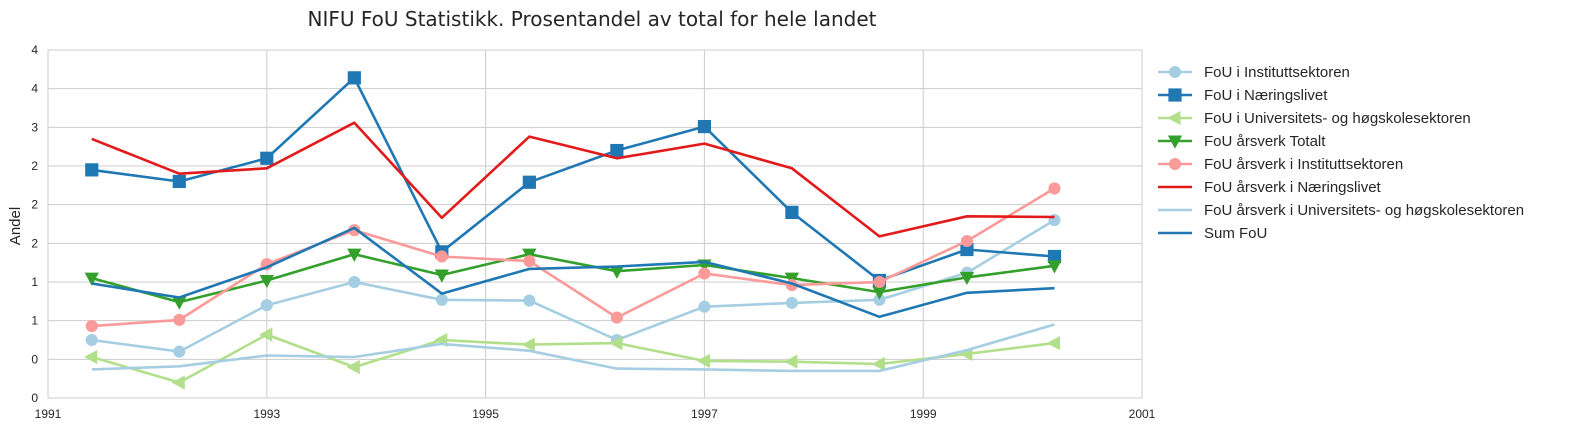 The image size is (1592, 438). I want to click on legend-item: FoU årsverk Totalt, so click(1242, 141).